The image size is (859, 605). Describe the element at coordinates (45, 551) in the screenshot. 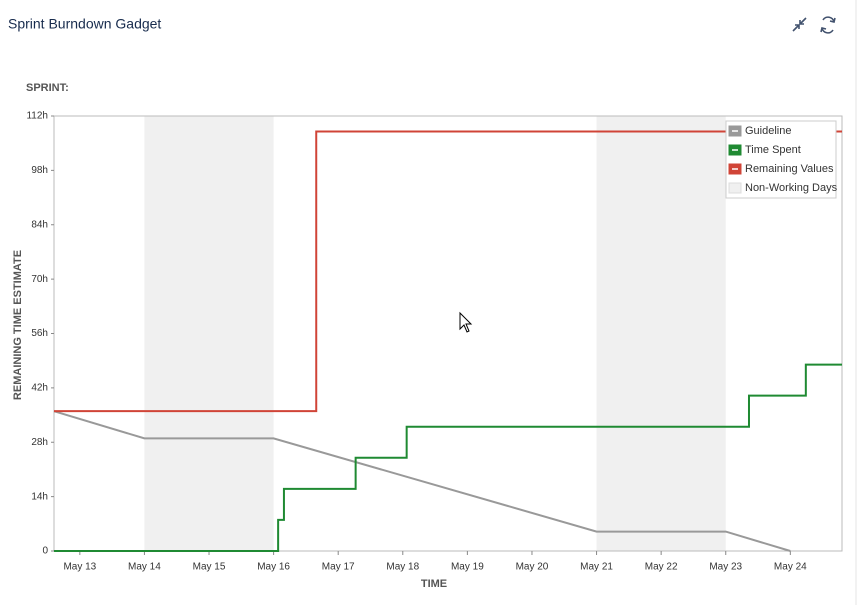

I see `y-tick-label: 0` at that location.